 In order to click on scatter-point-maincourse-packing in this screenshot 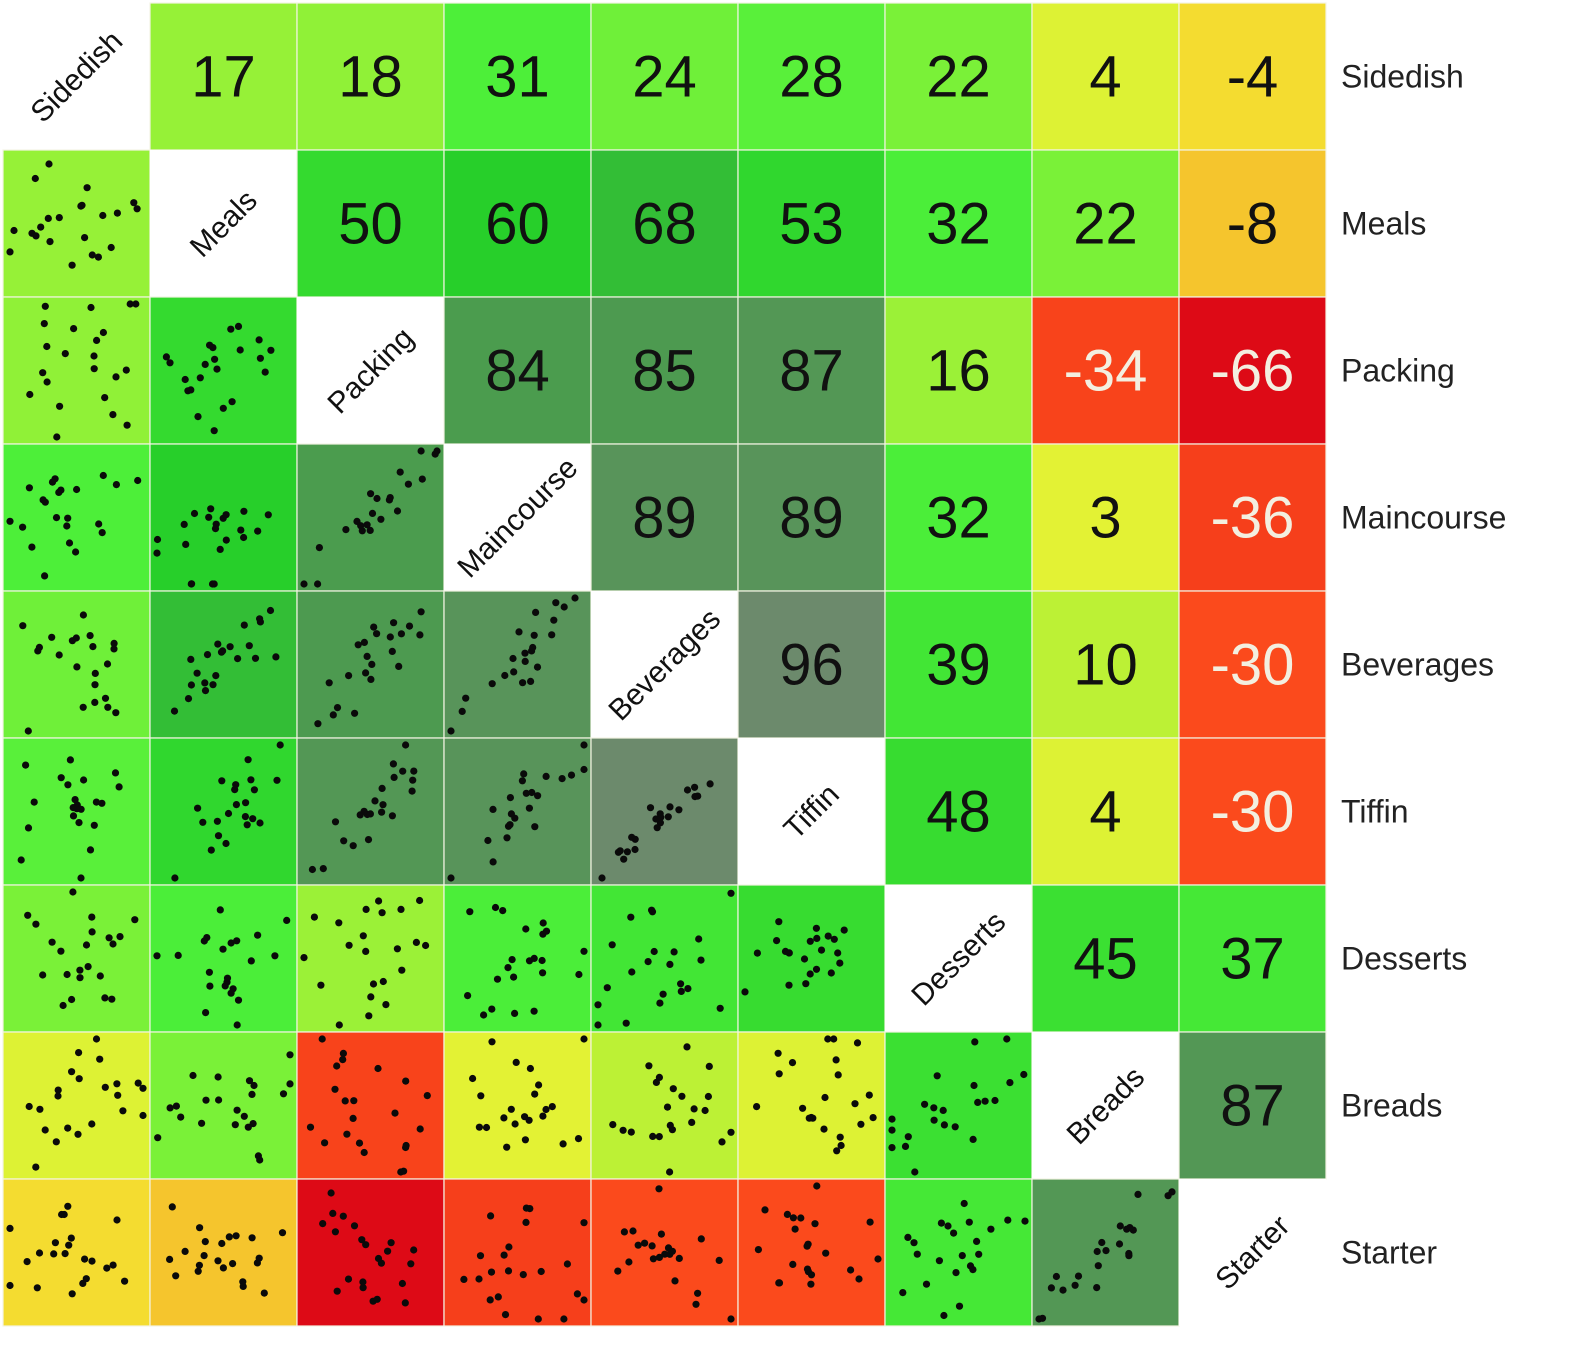, I will do `click(421, 451)`.